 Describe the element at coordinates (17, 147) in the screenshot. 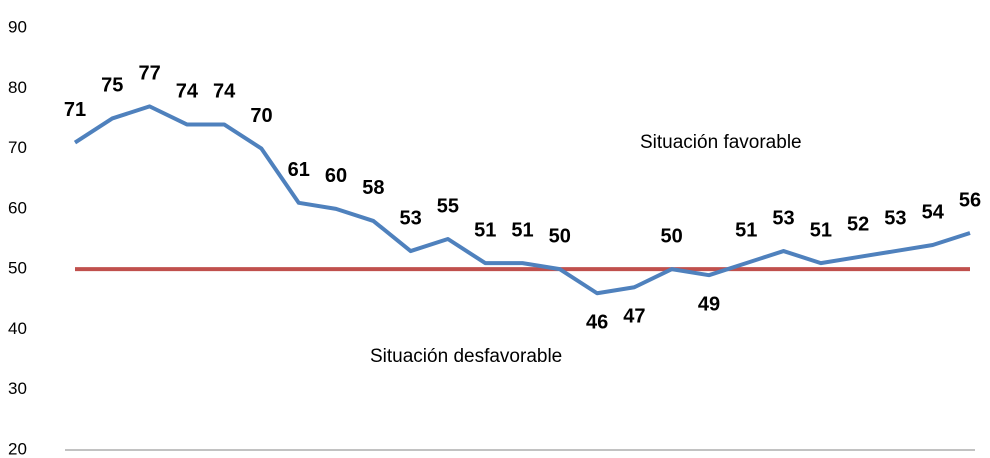

I see `y-tick-label: 70` at that location.